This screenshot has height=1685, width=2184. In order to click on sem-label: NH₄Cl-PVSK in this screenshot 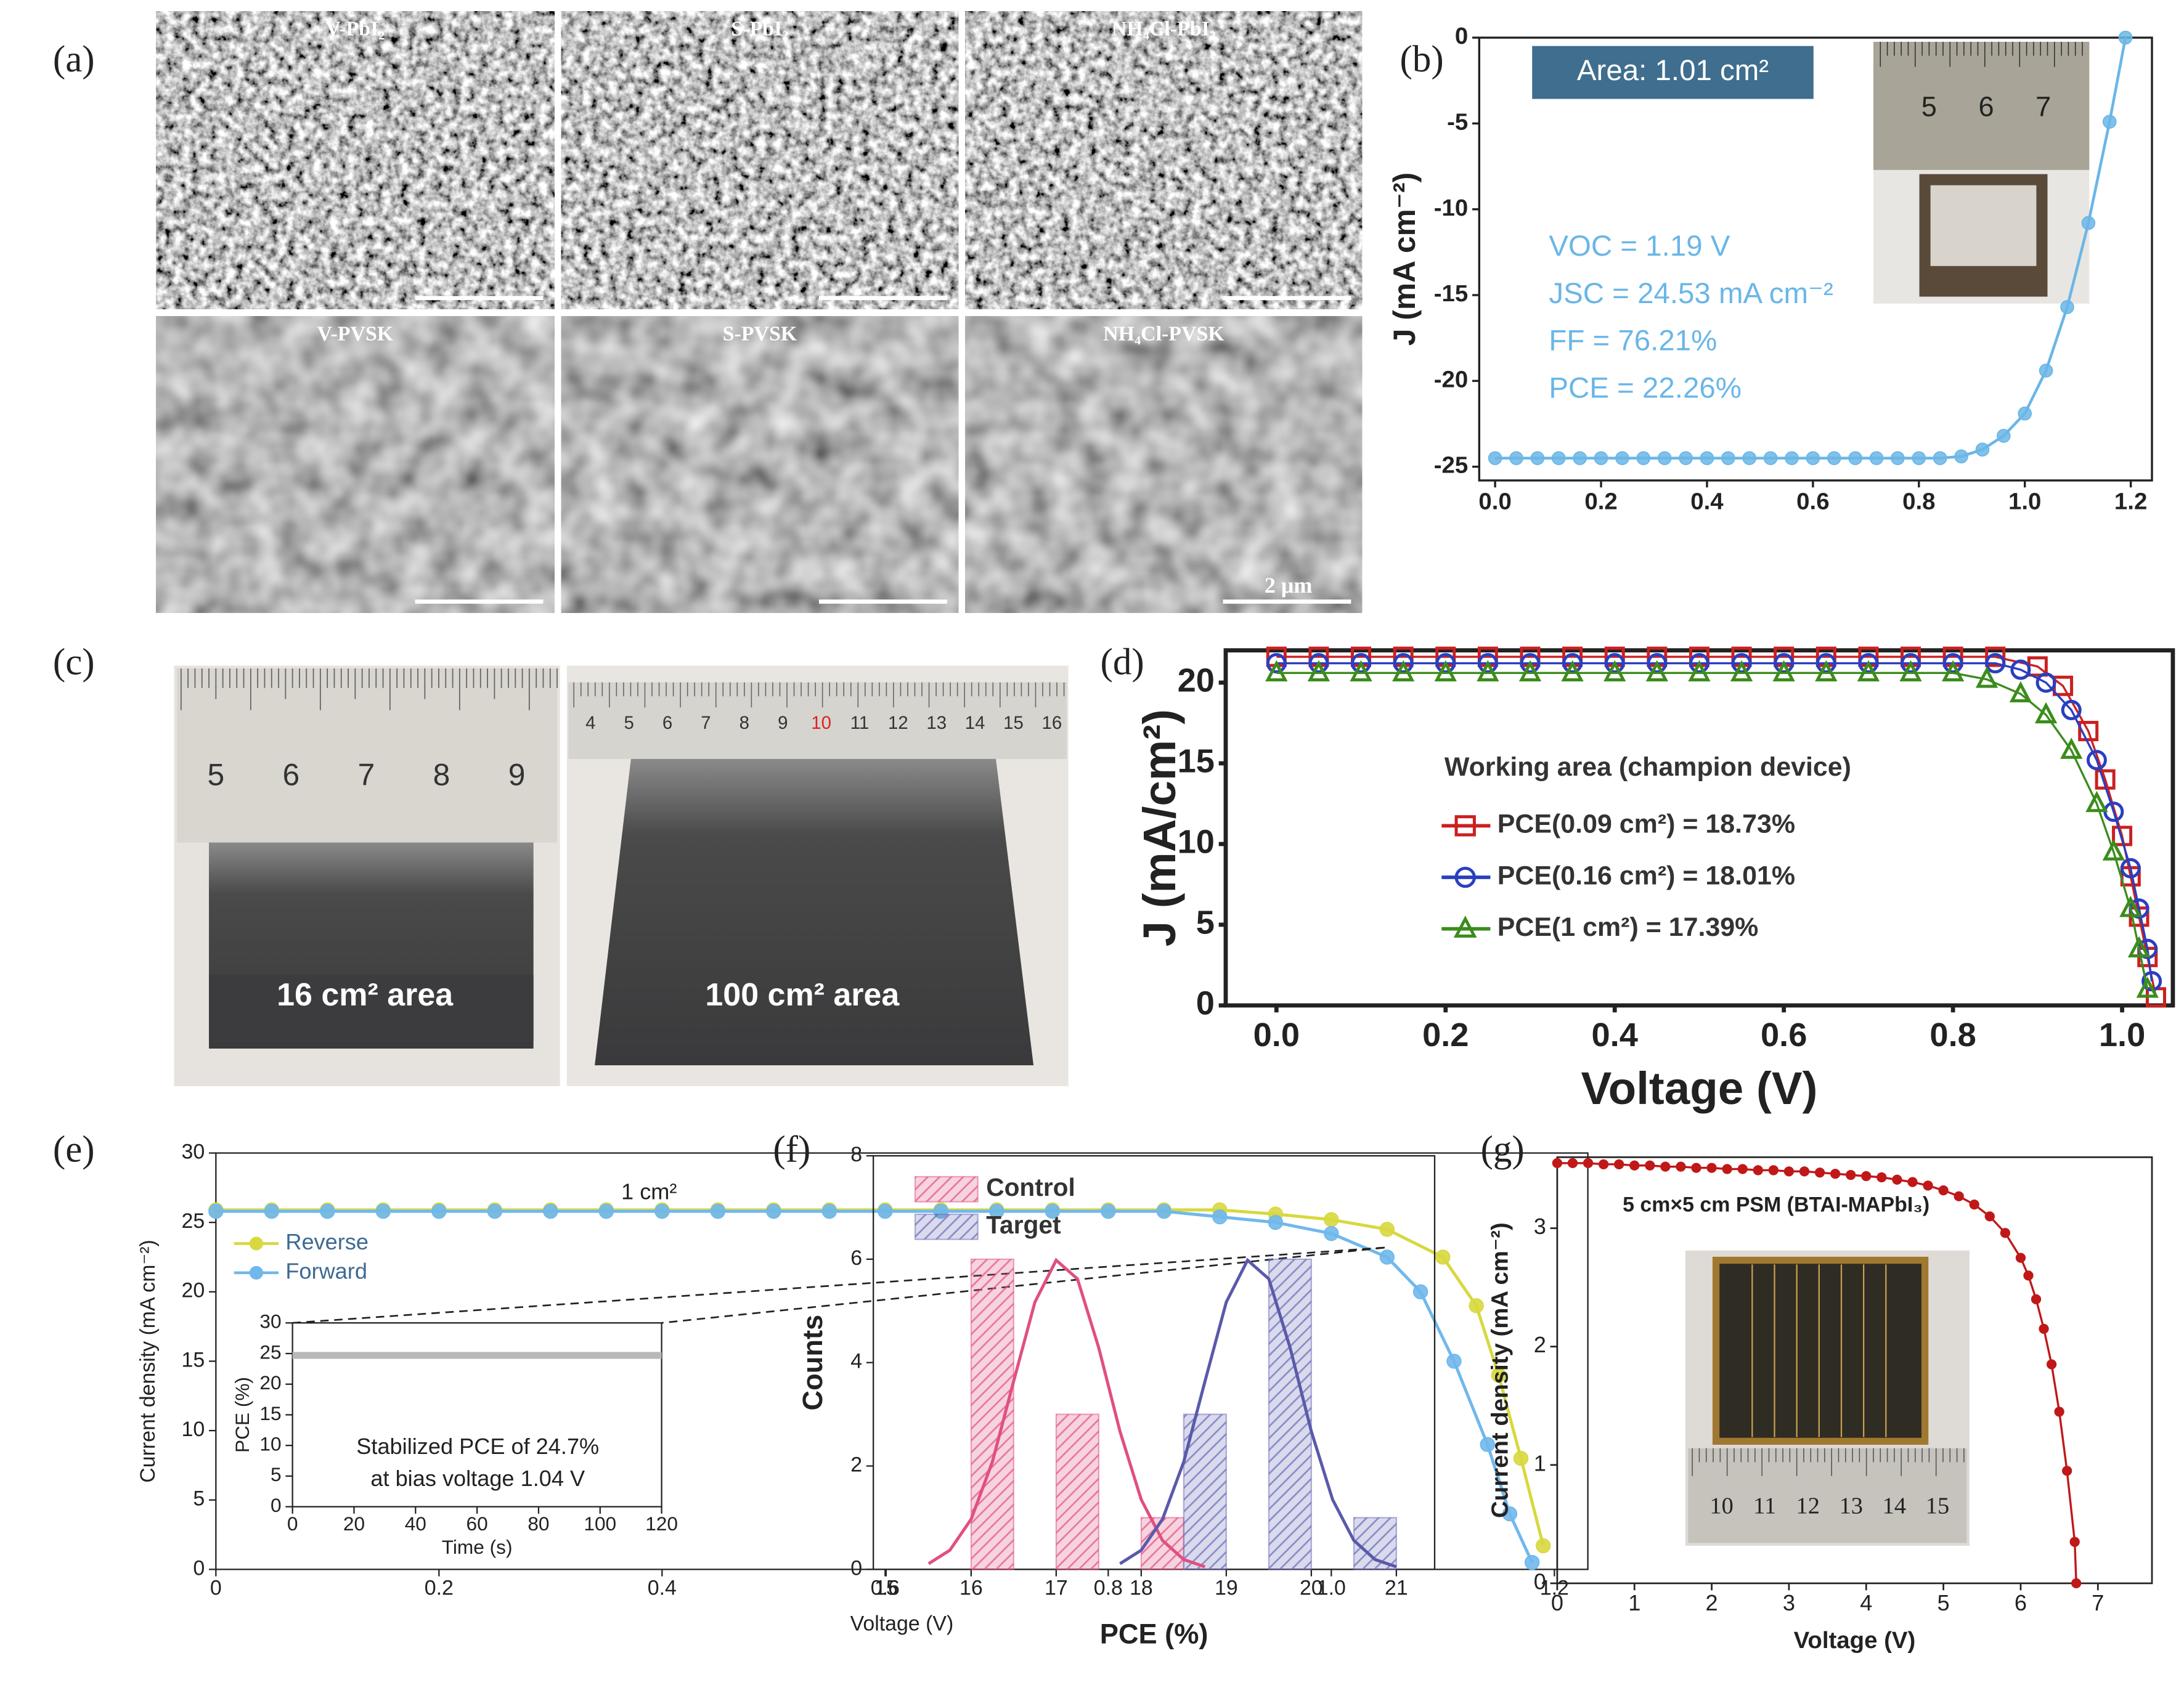, I will do `click(1164, 334)`.